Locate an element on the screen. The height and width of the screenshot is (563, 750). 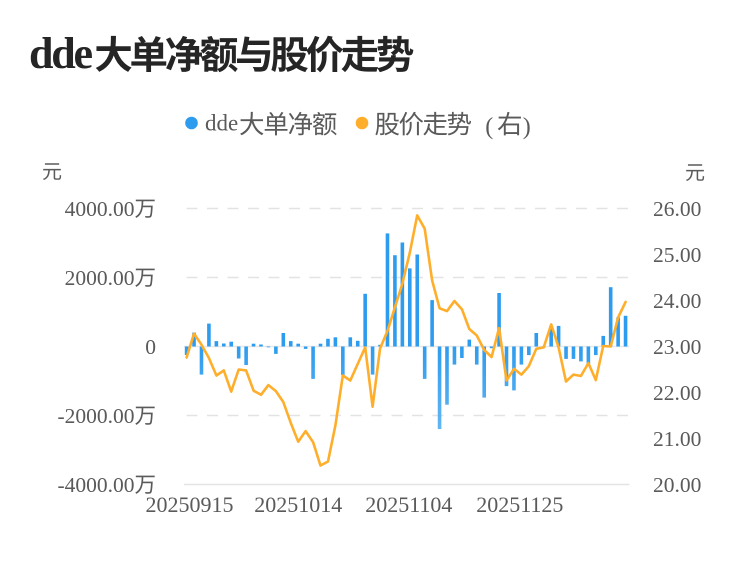
svg-text: 20251014 is located at coordinates (298, 504).